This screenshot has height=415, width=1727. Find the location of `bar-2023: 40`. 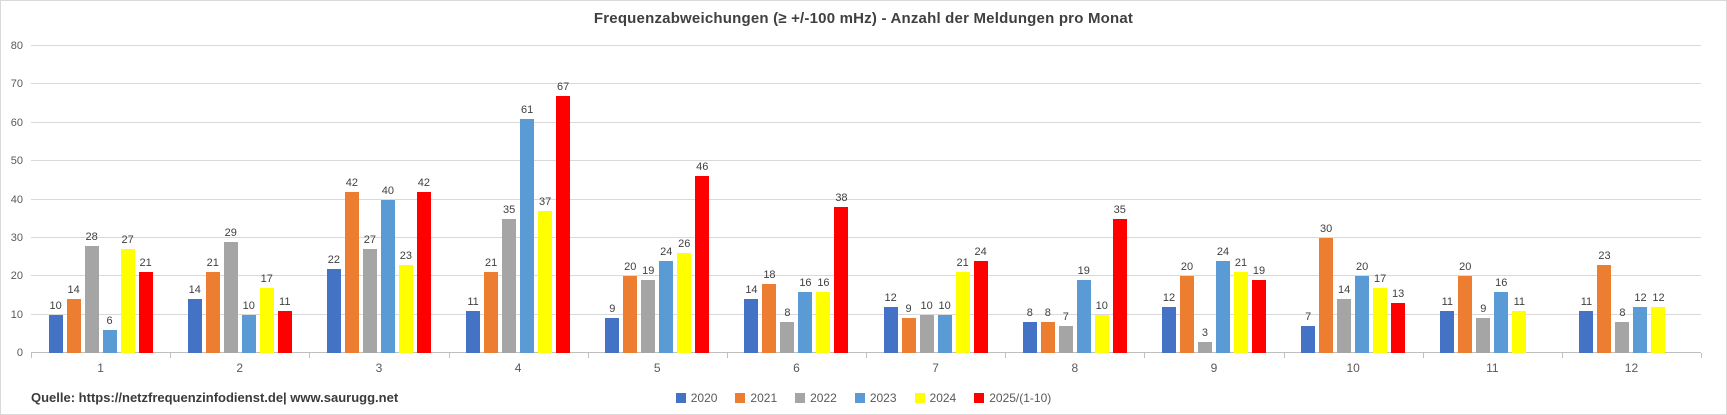

bar-2023: 40 is located at coordinates (387, 269).